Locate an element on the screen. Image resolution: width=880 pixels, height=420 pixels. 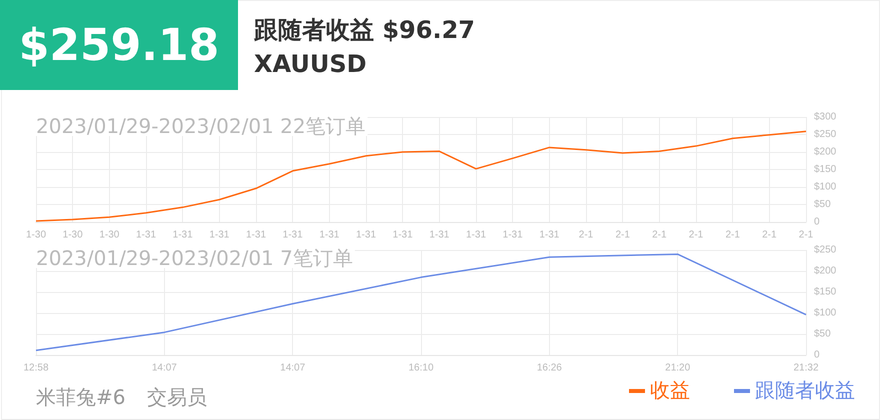
x-tick-label: 21:20 is located at coordinates (678, 368).